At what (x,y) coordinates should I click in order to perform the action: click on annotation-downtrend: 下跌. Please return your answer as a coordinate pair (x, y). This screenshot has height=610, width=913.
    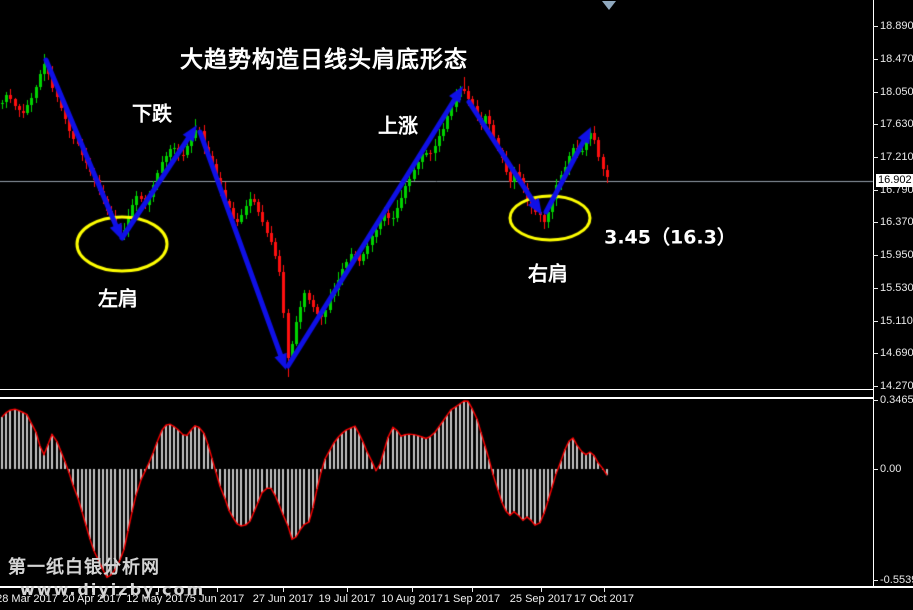
    Looking at the image, I should click on (152, 113).